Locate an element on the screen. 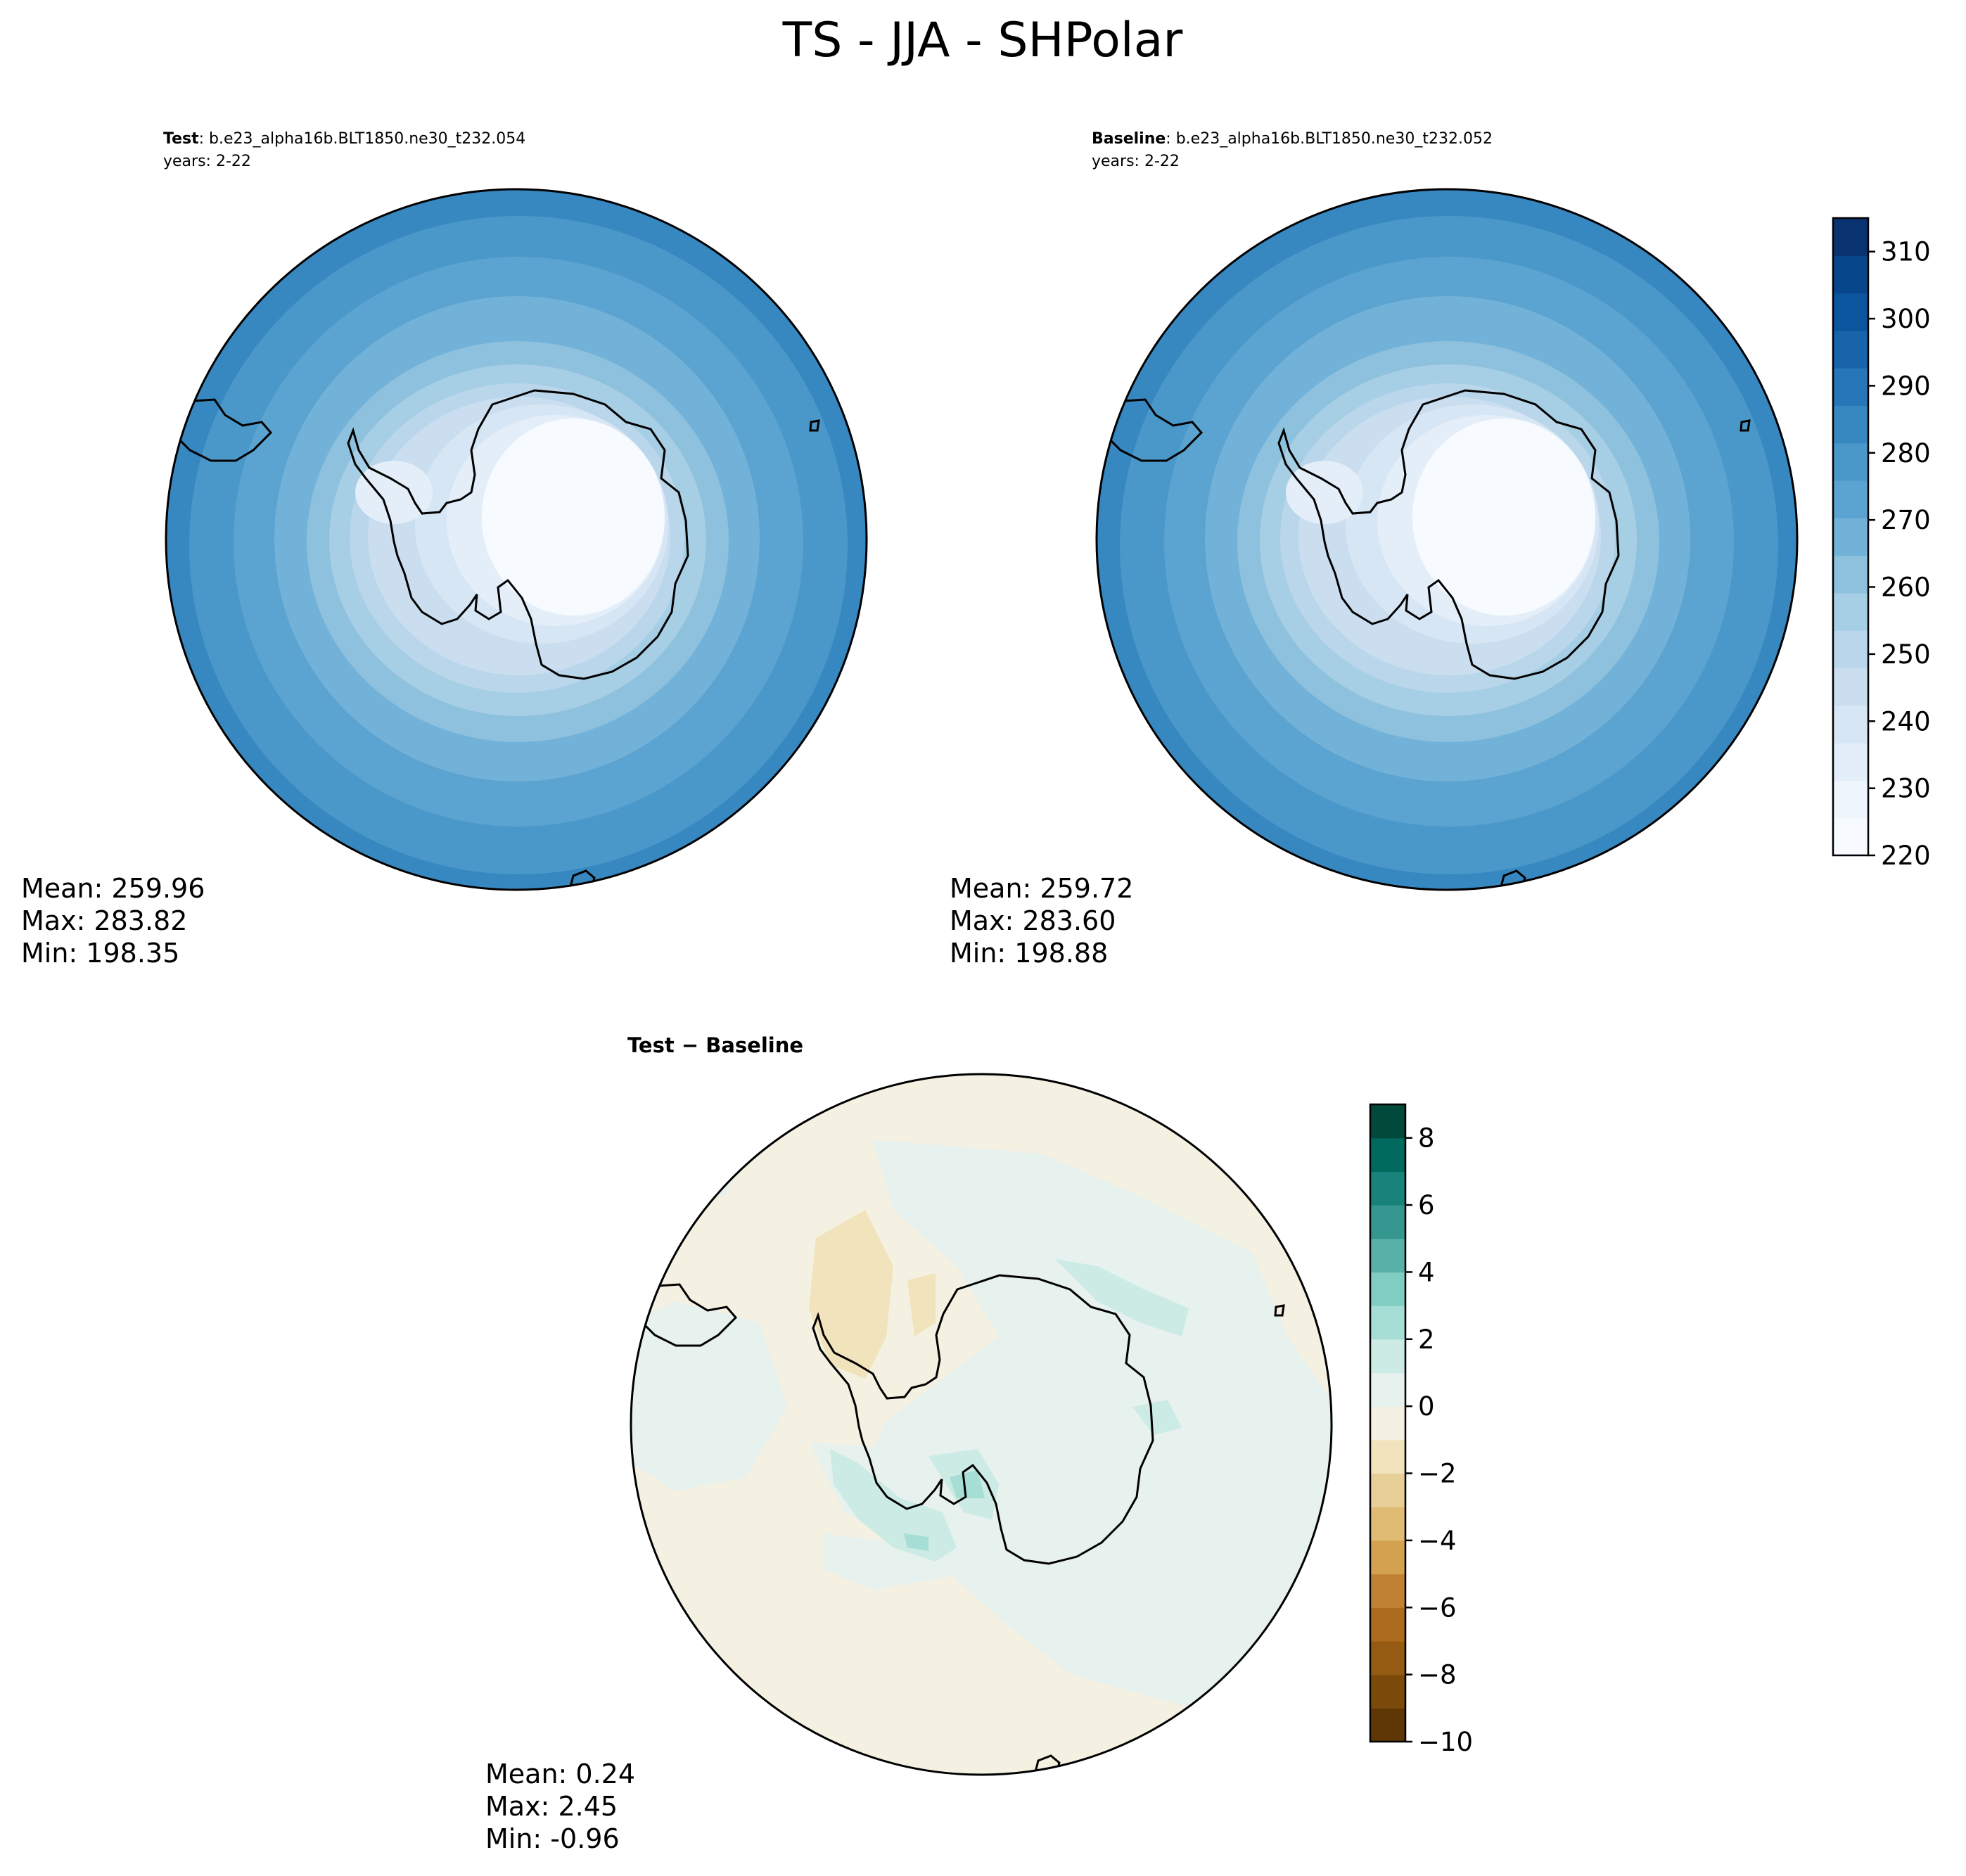  diff-min-stat: Min: -0.96 is located at coordinates (552, 1839).